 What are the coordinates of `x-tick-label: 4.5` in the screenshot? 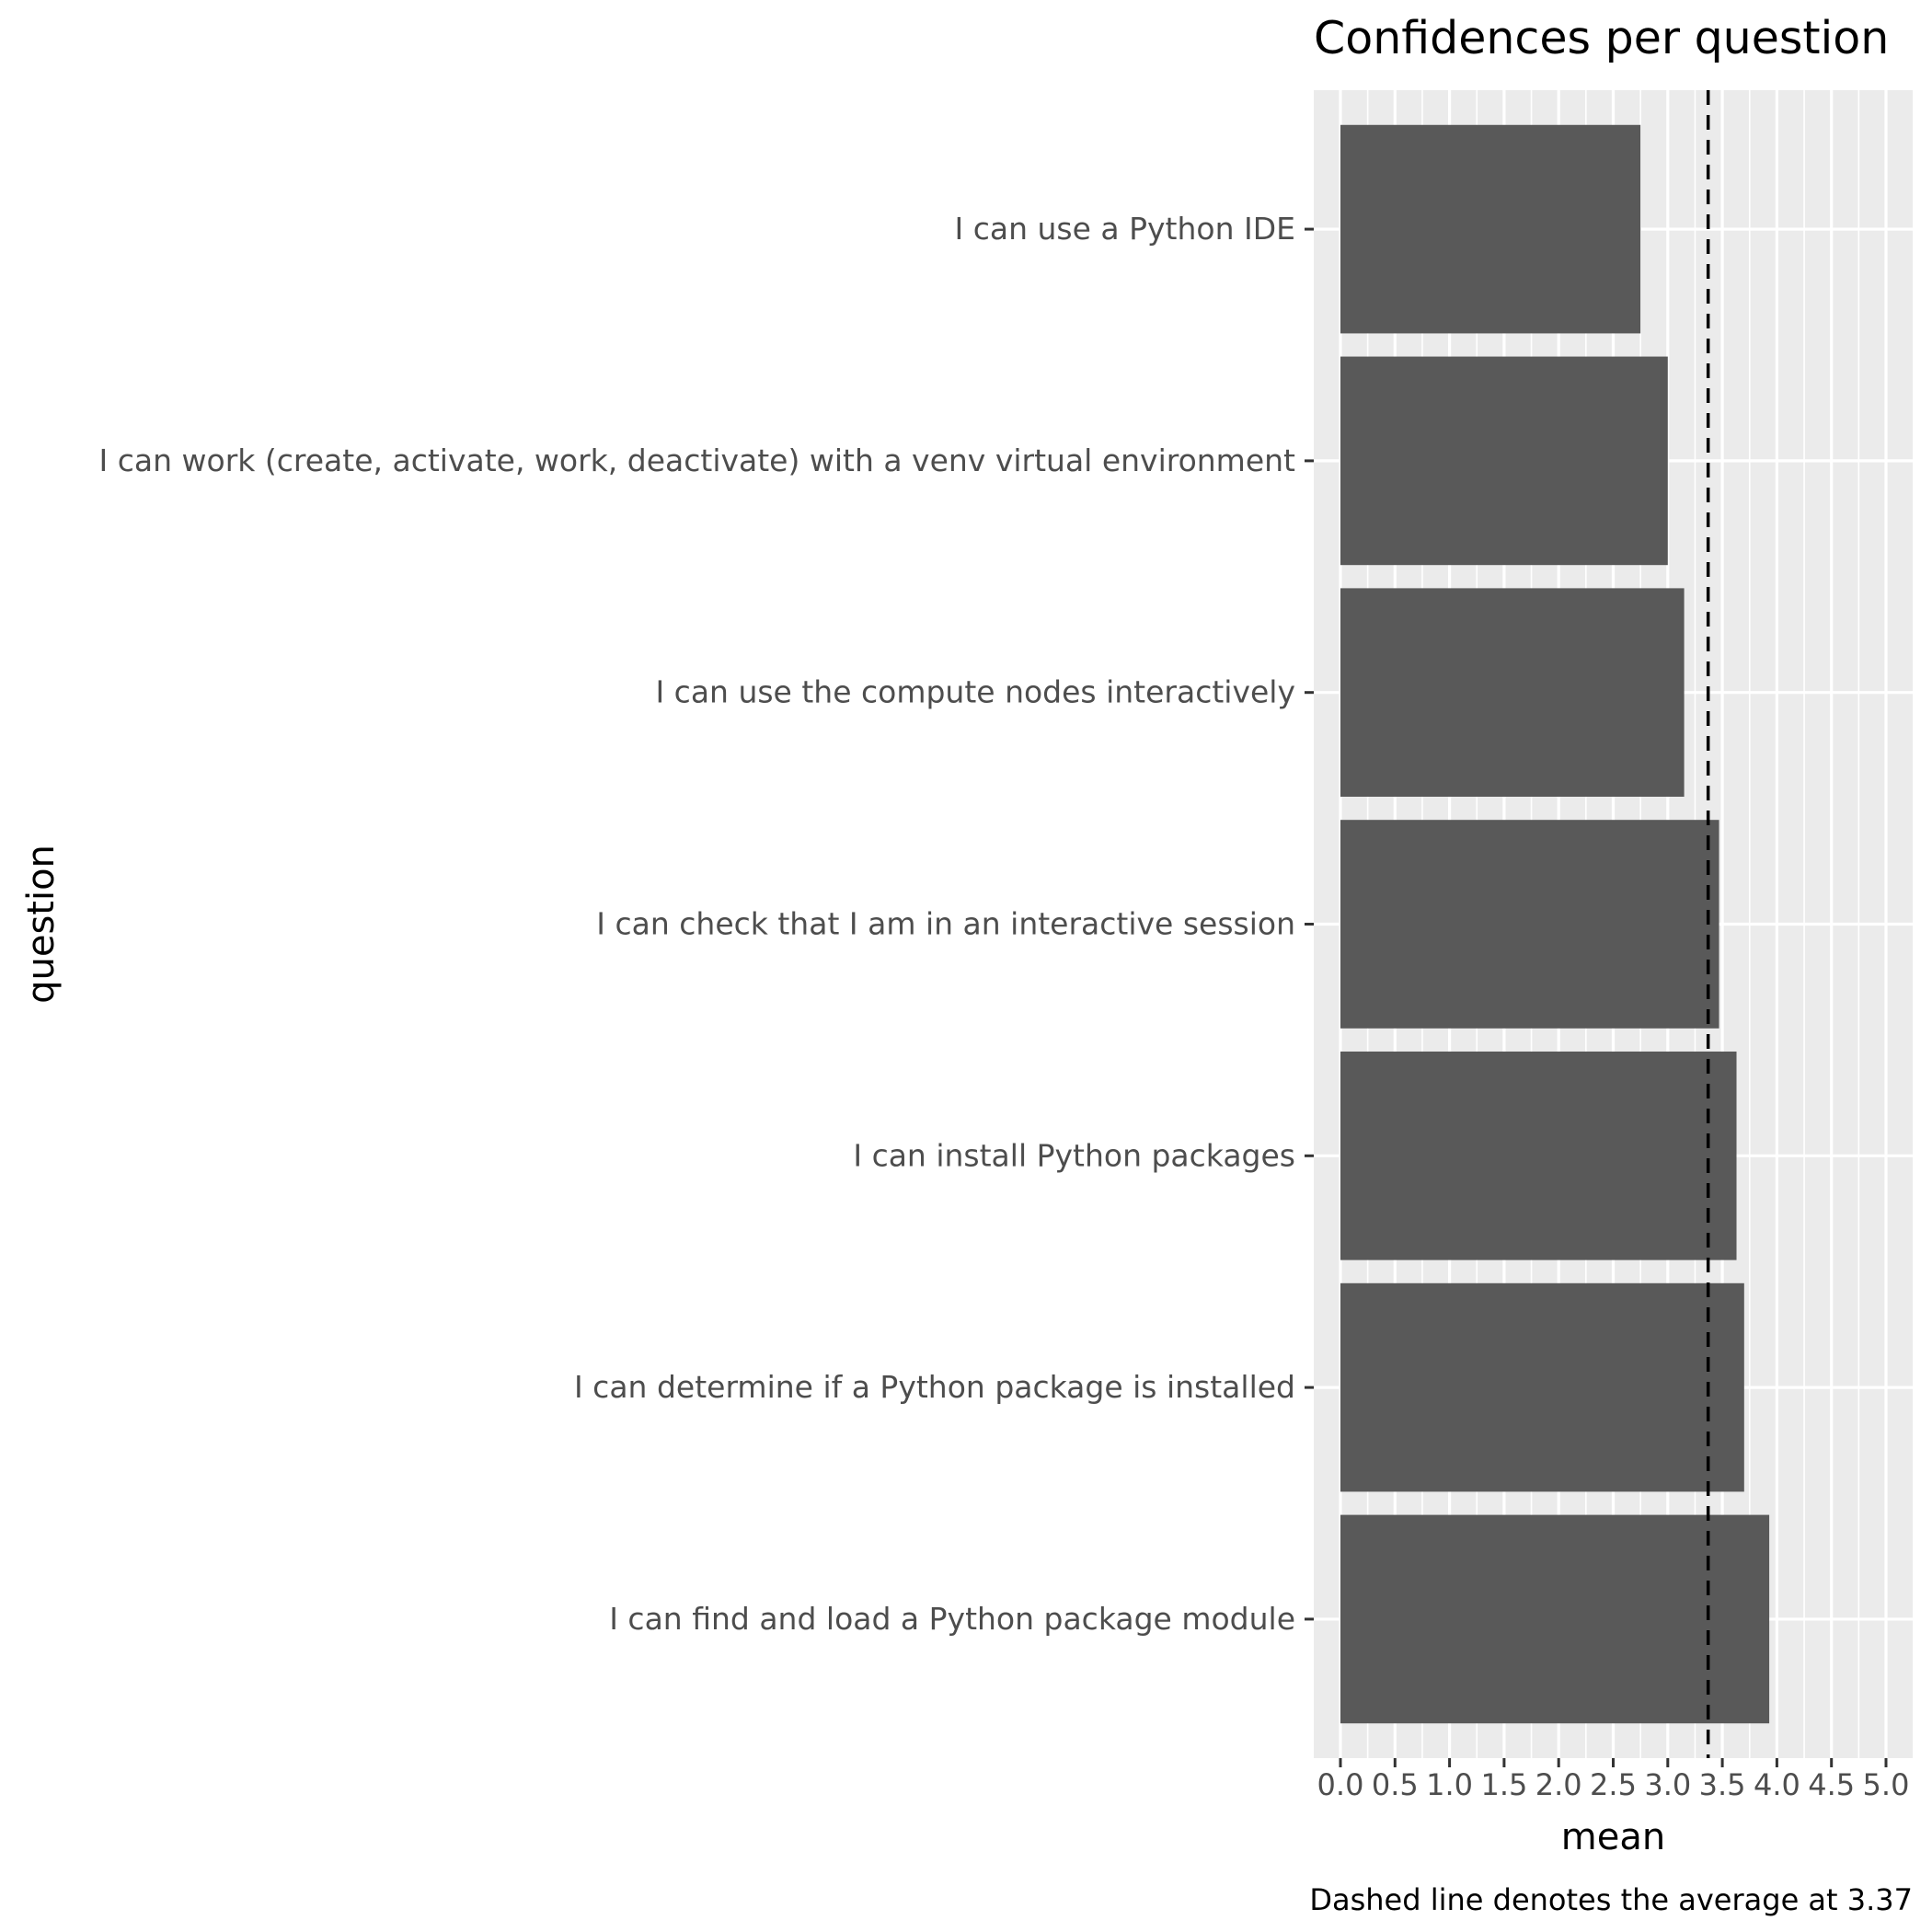 It's located at (1831, 1784).